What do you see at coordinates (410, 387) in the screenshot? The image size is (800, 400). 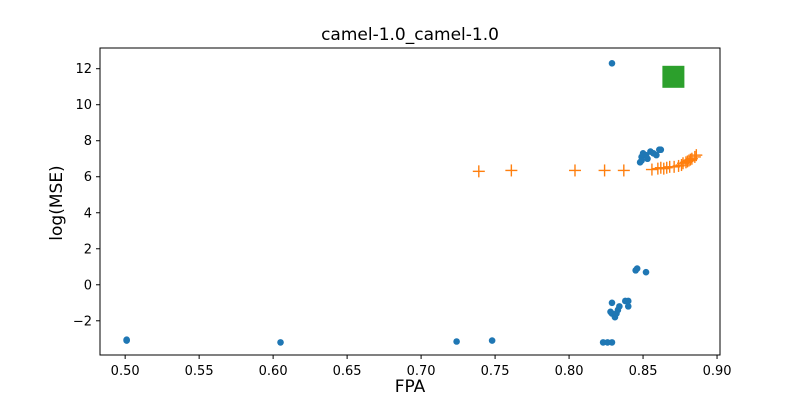 I see `x-axis-title: FPA` at bounding box center [410, 387].